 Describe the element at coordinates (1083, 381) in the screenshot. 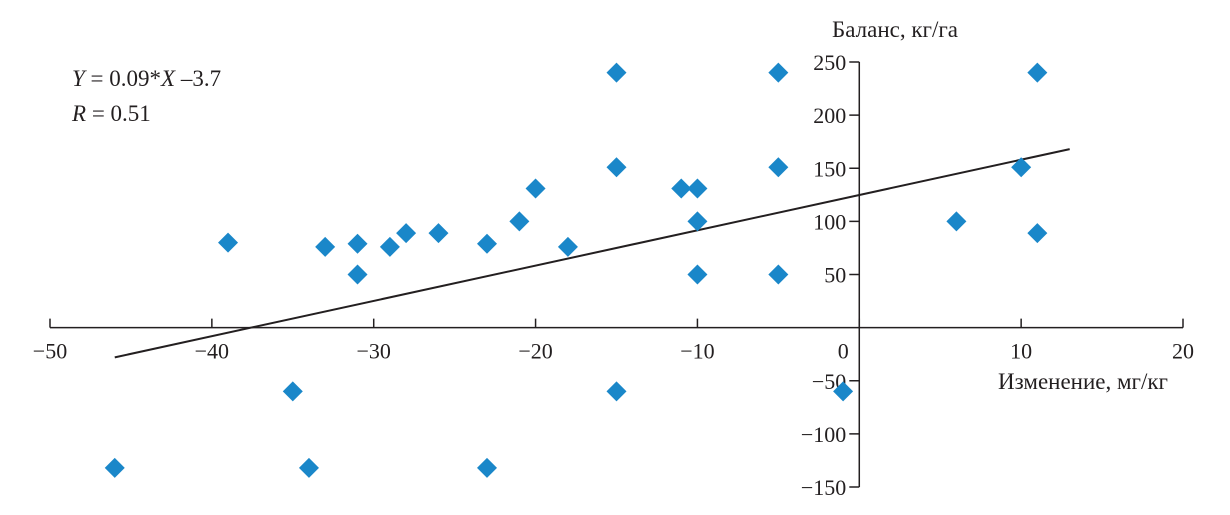

I see `x-axis-title: Изменение, мг/кг` at that location.